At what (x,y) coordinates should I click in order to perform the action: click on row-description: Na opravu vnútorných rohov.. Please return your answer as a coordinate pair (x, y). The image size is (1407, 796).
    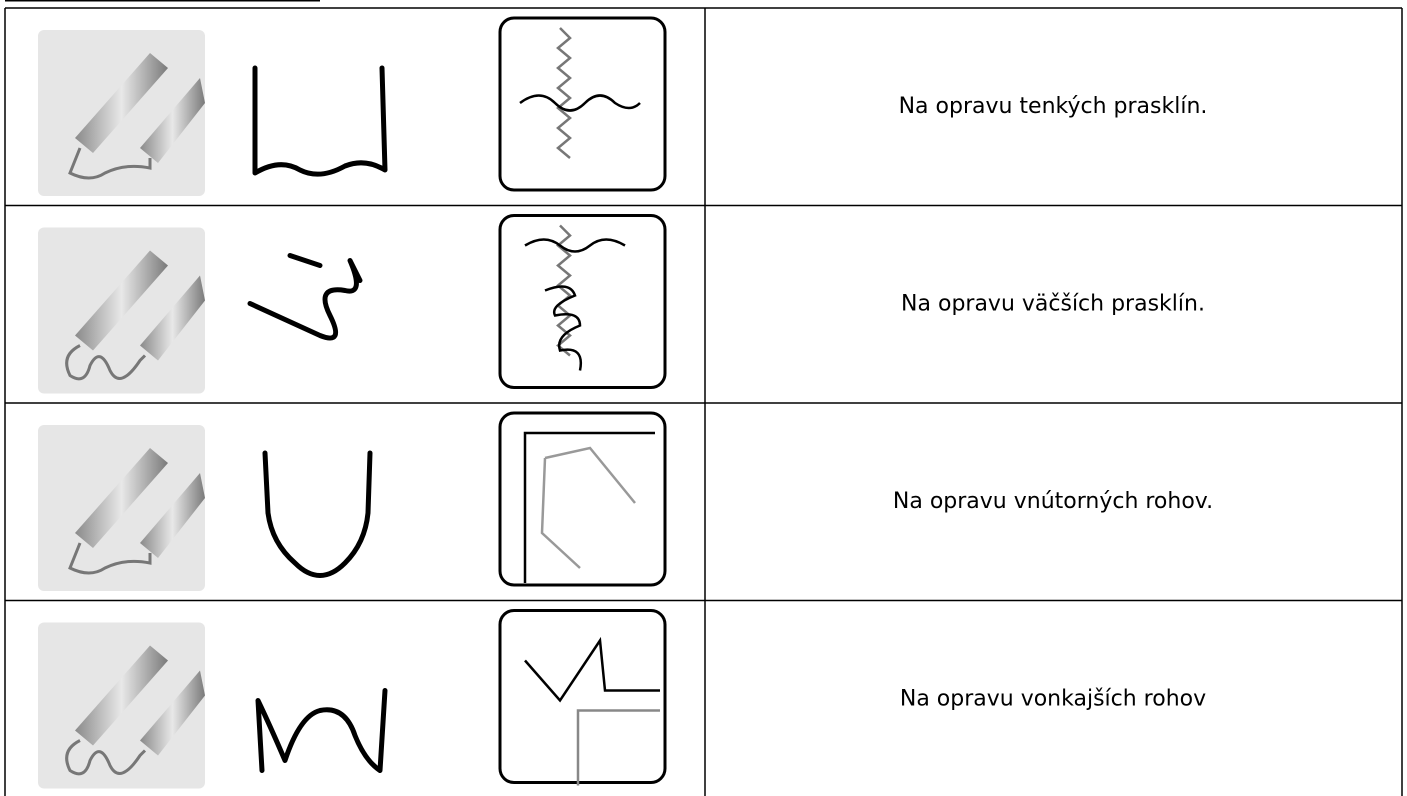
    Looking at the image, I should click on (1053, 501).